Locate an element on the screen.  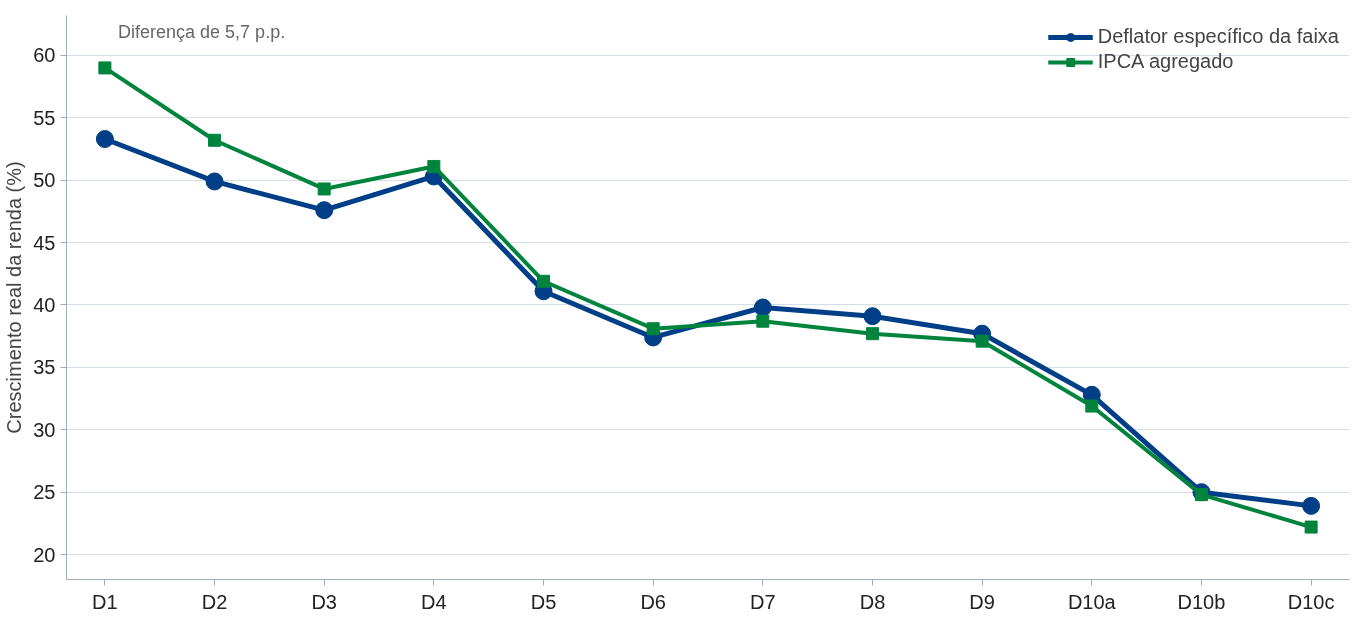
annotation: Diferença de 5,7 p.p. is located at coordinates (202, 31).